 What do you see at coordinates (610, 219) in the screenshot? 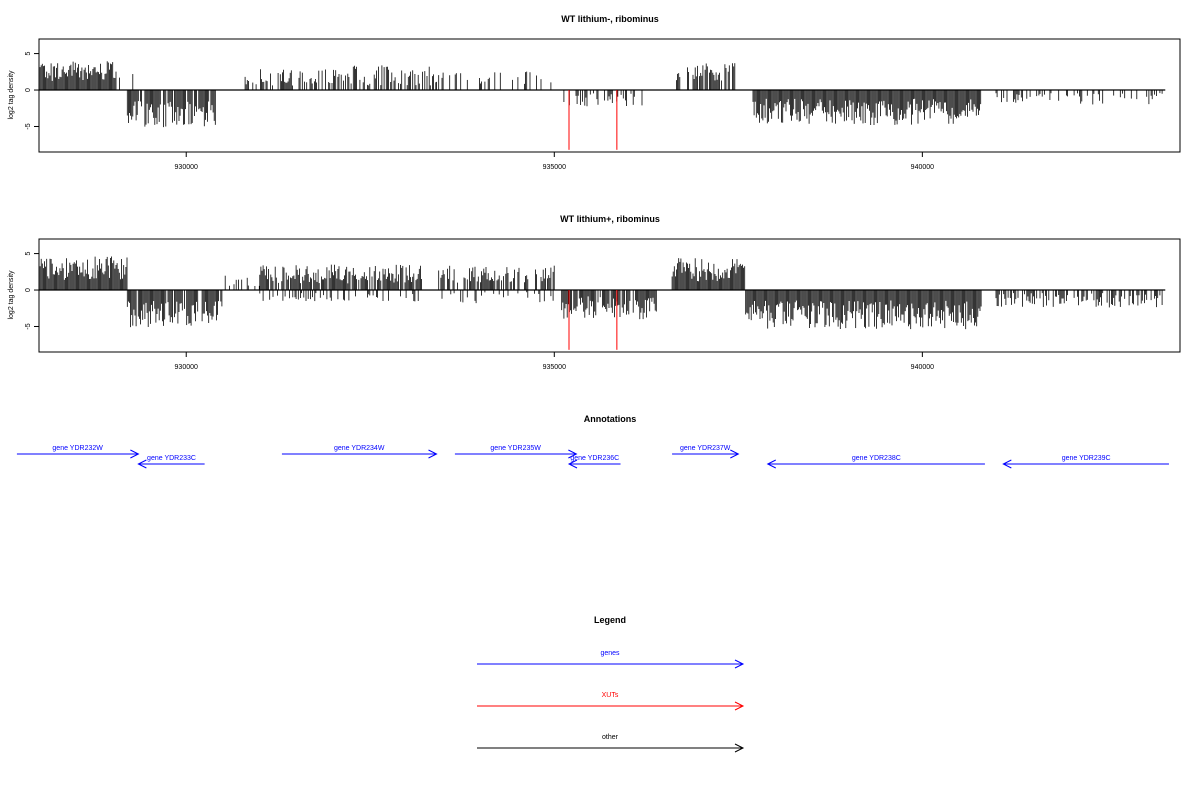
I see `panel-title: WT lithium+, ribominus` at bounding box center [610, 219].